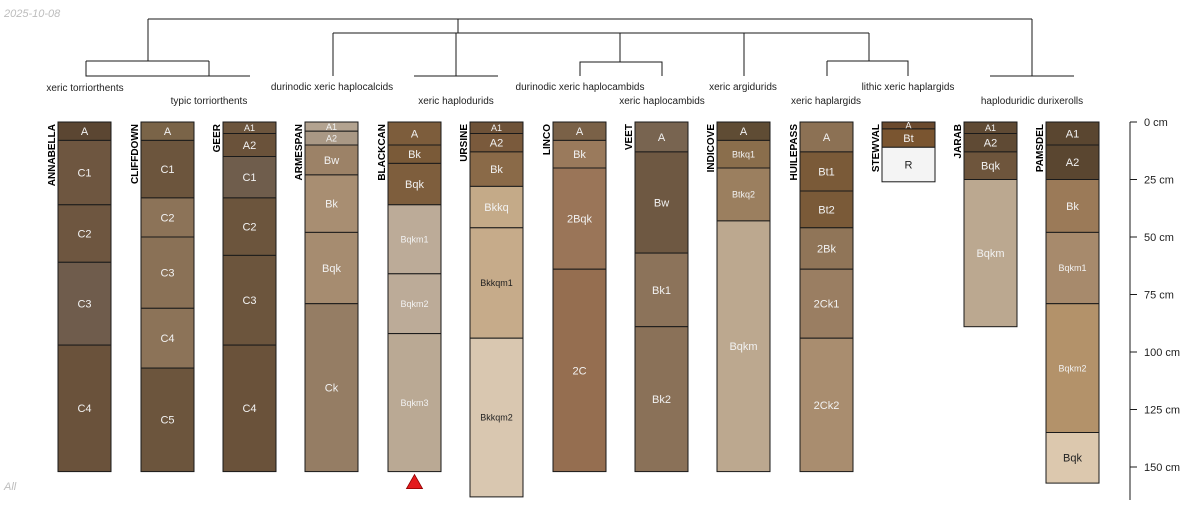  What do you see at coordinates (84, 88) in the screenshot?
I see `taxon-label: xeric torriorthents` at bounding box center [84, 88].